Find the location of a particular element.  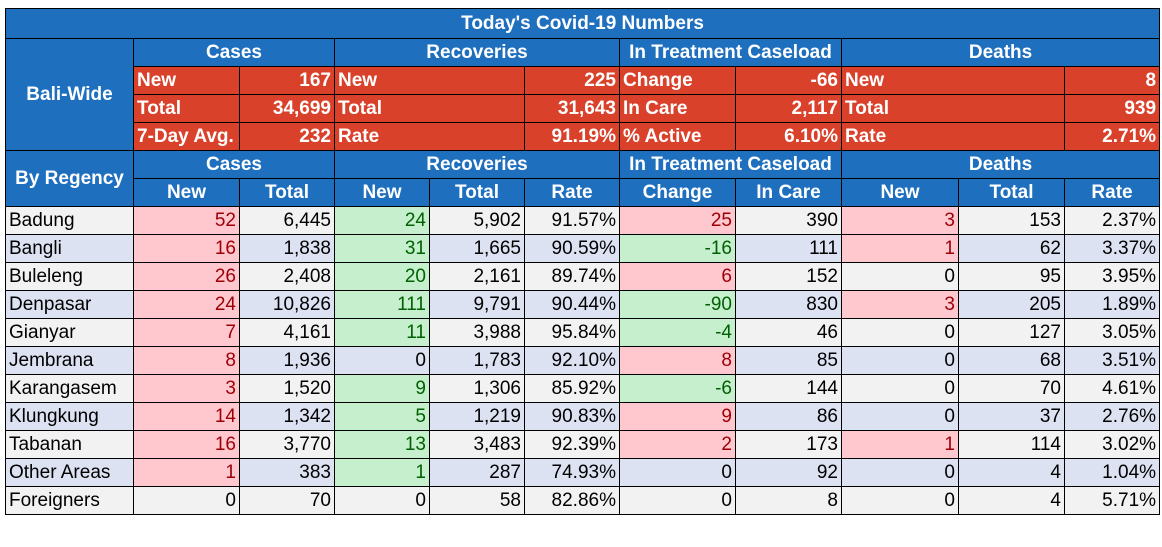

cell-r-total: 9,791 is located at coordinates (477, 304).